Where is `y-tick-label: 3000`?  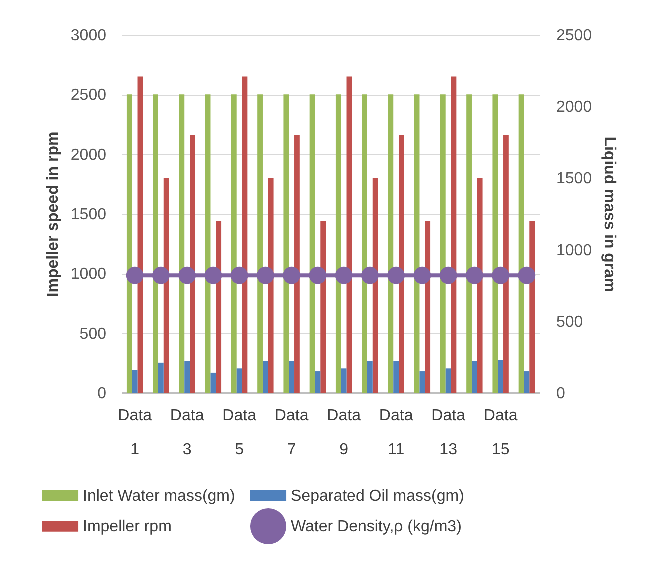
y-tick-label: 3000 is located at coordinates (88, 36).